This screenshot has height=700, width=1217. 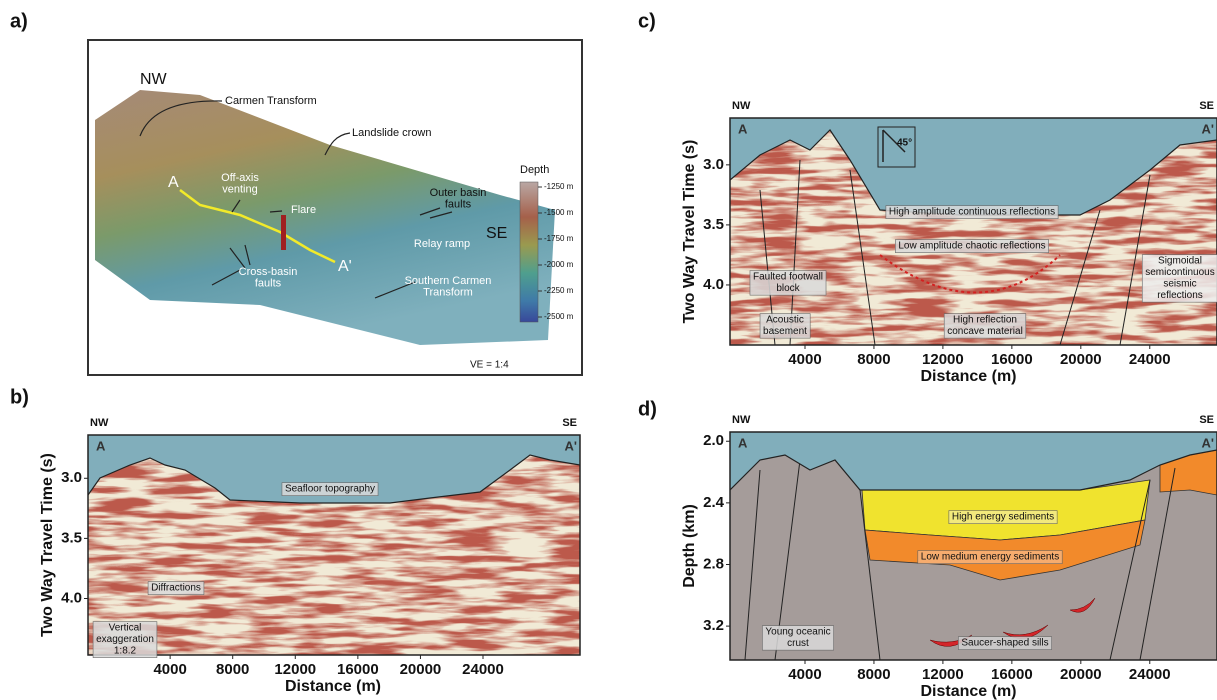 What do you see at coordinates (1081, 359) in the screenshot?
I see `x-tick-label: 20000` at bounding box center [1081, 359].